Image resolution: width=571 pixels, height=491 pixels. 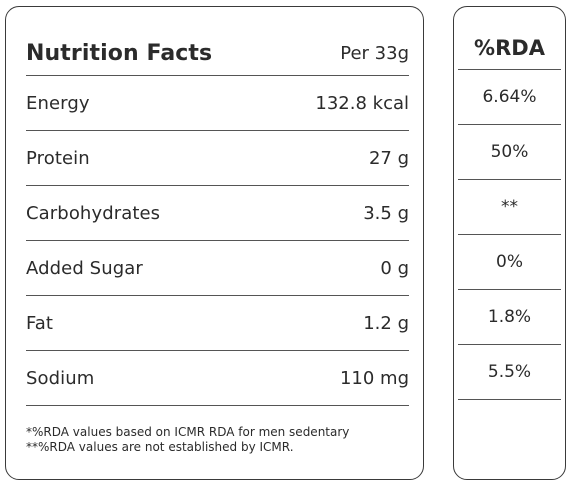 I want to click on rda-added-sugar: 0%, so click(x=509, y=262).